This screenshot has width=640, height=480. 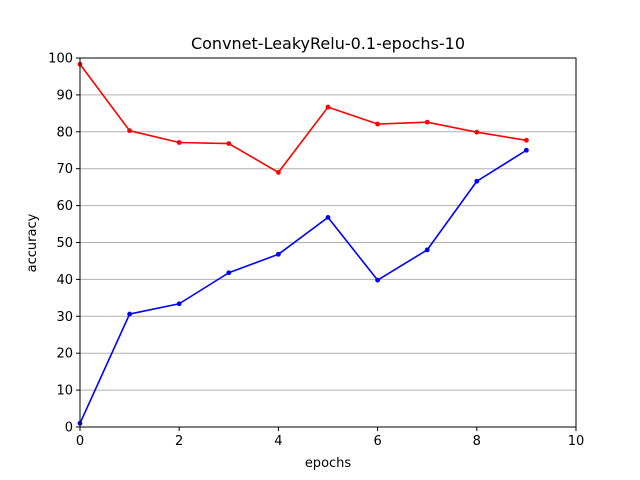 What do you see at coordinates (64, 280) in the screenshot?
I see `y-tick-label: 40` at bounding box center [64, 280].